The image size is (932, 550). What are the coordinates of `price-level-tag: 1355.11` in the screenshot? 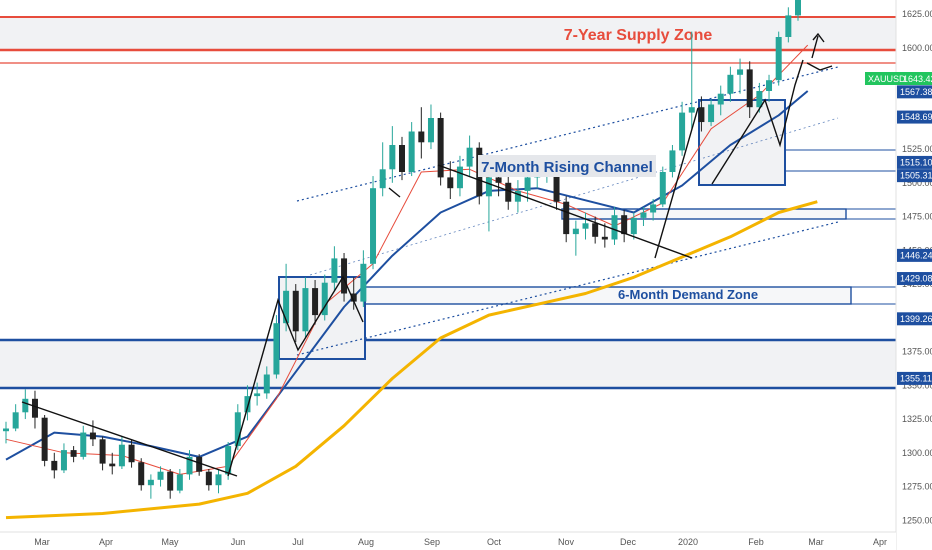 It's located at (914, 378).